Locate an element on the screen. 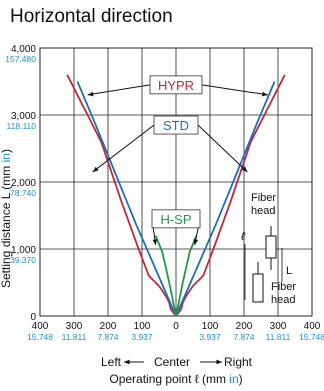 The width and height of the screenshot is (324, 391). std-arrow-left is located at coordinates (123, 148).